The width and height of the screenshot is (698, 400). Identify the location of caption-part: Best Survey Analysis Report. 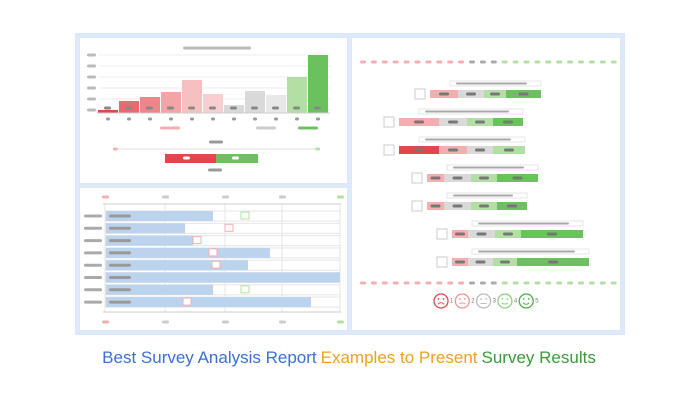
(209, 357).